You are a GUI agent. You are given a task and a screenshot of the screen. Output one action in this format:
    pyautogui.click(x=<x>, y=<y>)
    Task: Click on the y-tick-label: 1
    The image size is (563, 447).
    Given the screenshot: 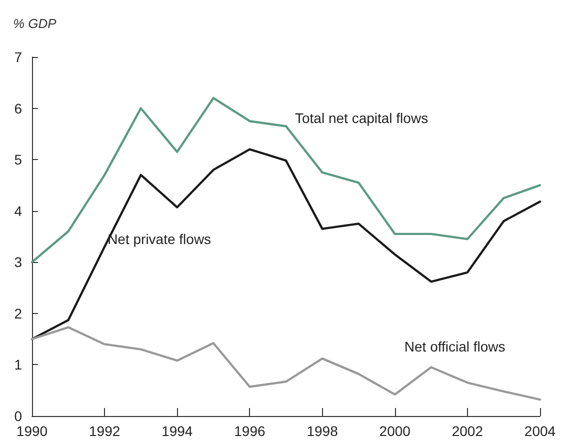 What is the action you would take?
    pyautogui.click(x=18, y=364)
    